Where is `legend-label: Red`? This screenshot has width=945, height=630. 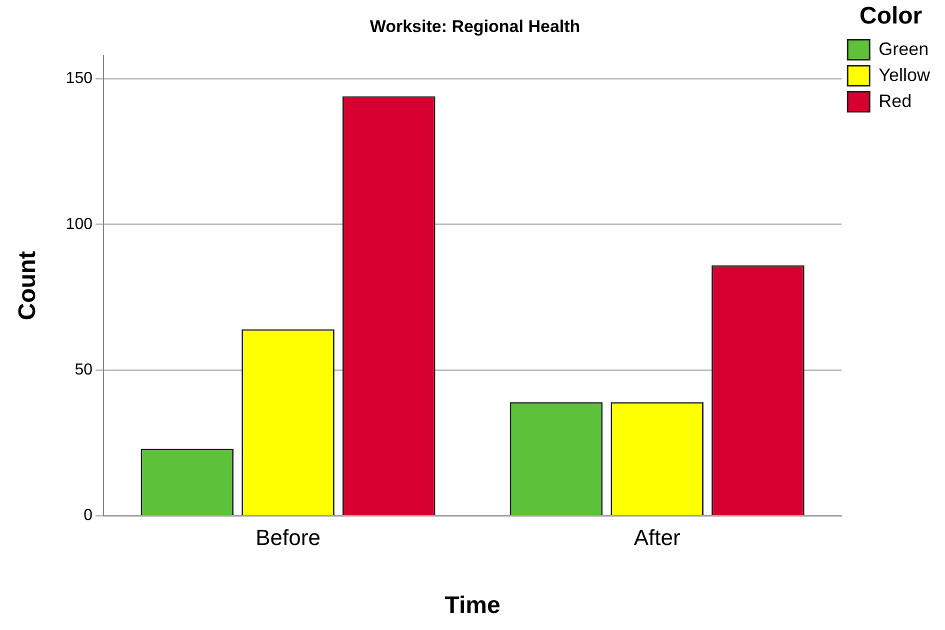
legend-label: Red is located at coordinates (895, 100).